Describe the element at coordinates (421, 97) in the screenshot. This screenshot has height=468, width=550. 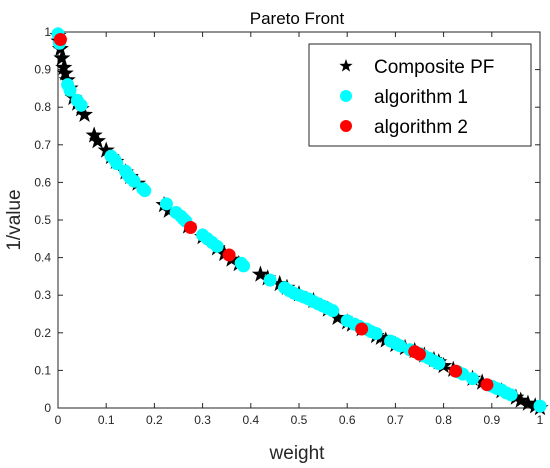
I see `legend-label-algorithm-1: algorithm 1` at that location.